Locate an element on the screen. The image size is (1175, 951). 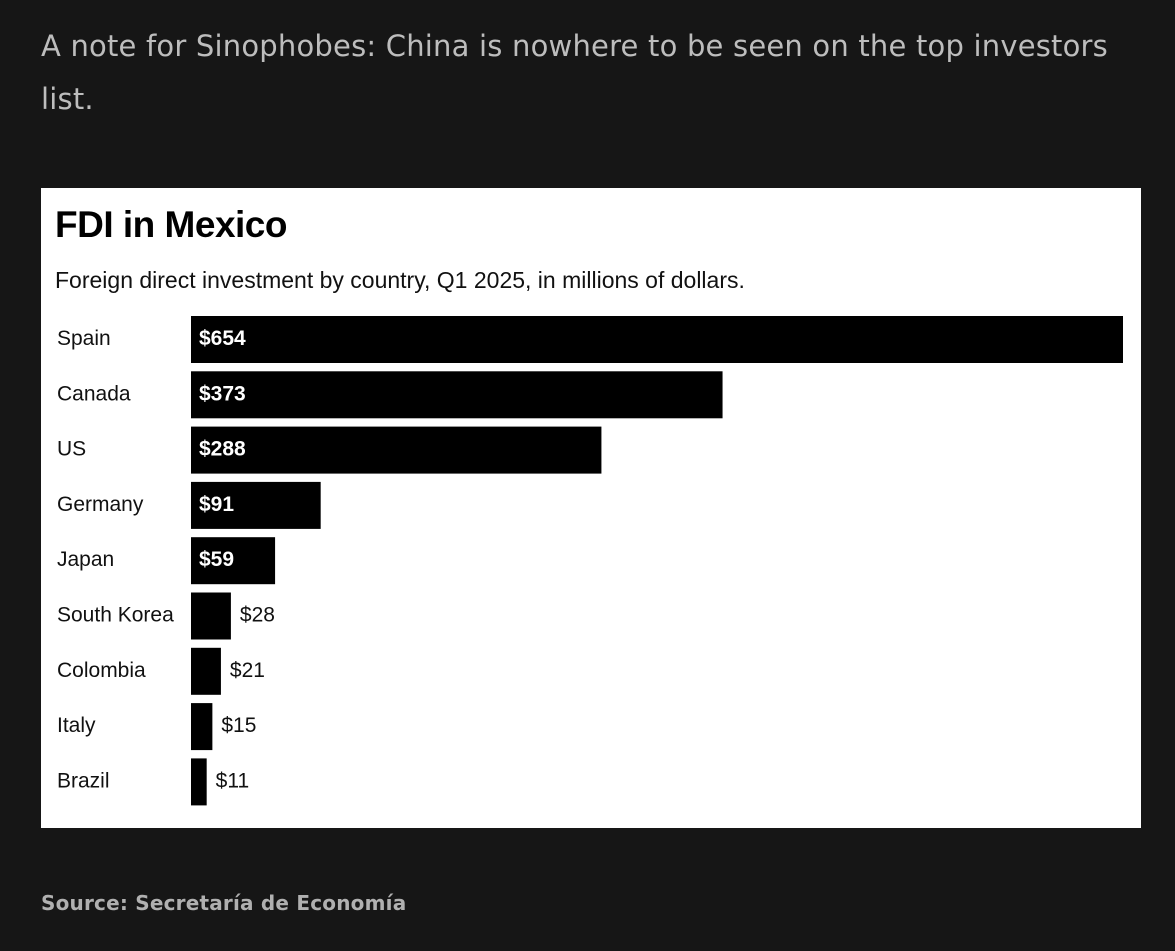
category-label: Canada is located at coordinates (94, 393).